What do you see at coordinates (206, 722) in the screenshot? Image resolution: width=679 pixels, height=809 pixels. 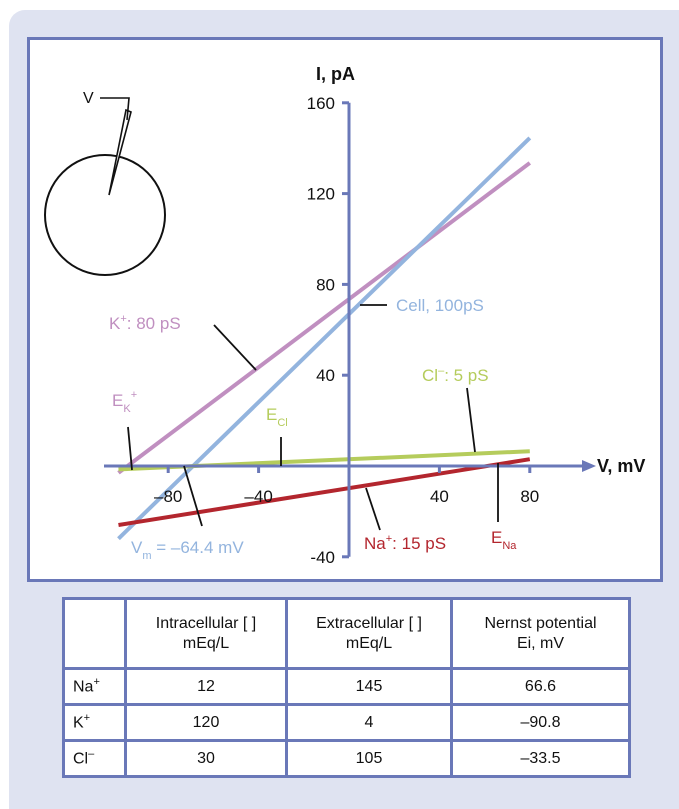 I see `intracellular-cell: 120` at bounding box center [206, 722].